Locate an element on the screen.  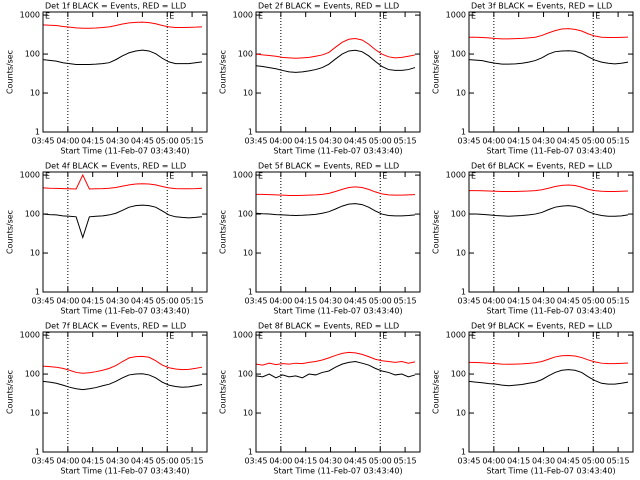
chart-title: Det 9f BLACK = Events, RED = LLD is located at coordinates (541, 326).